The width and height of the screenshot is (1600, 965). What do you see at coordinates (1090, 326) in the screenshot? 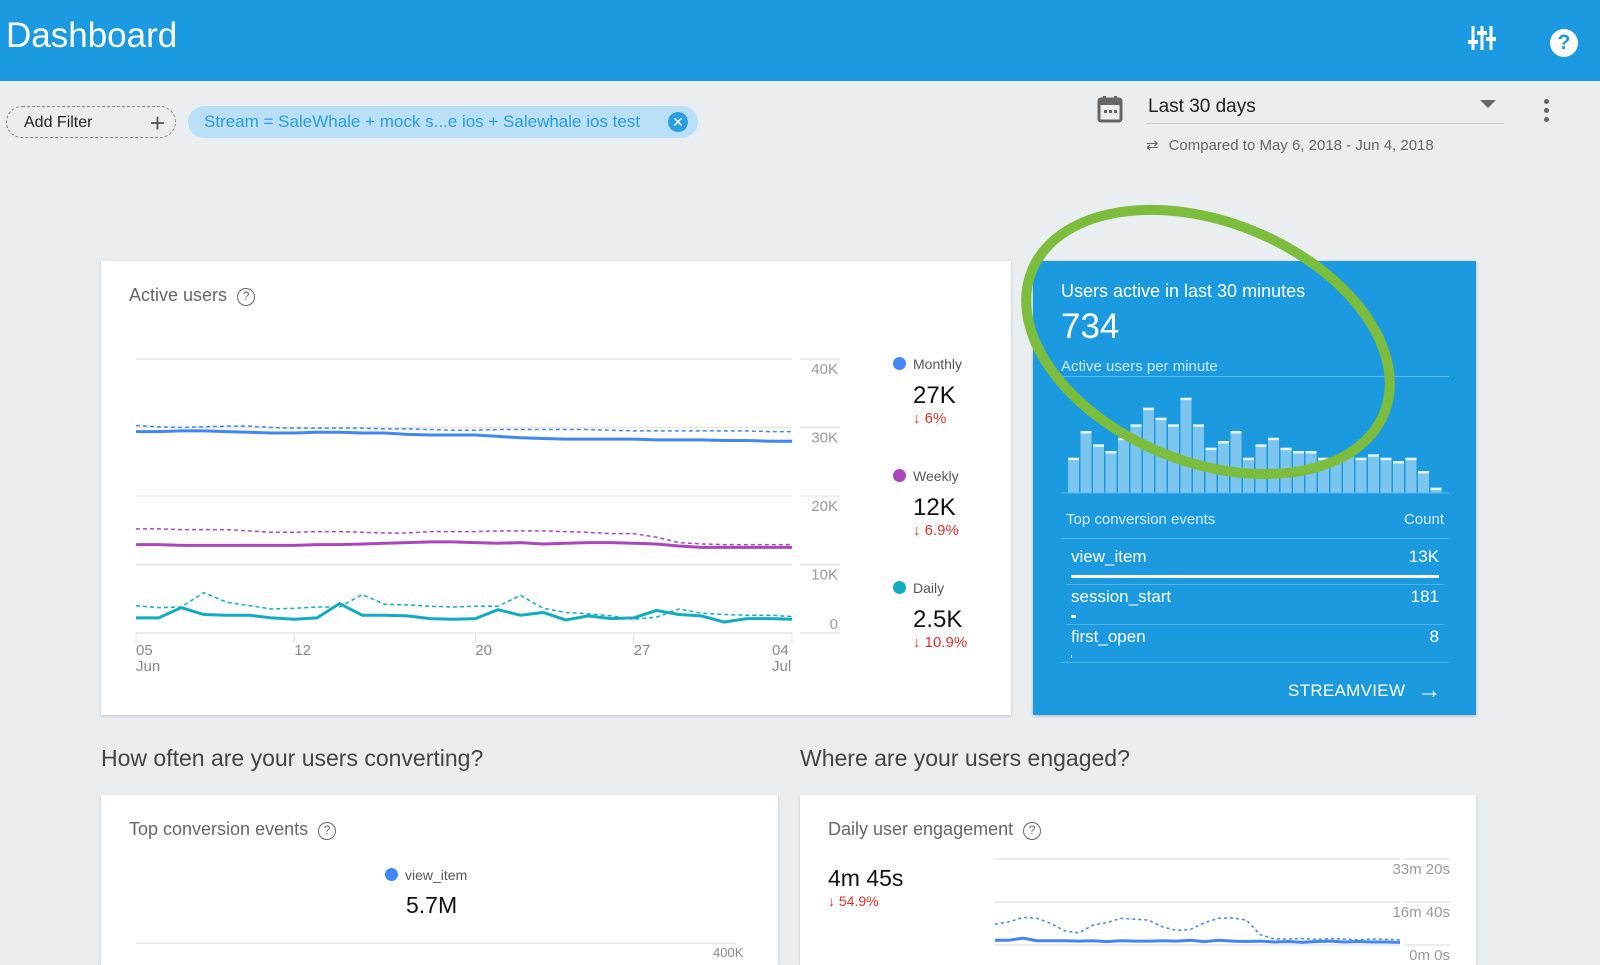
I see `realtime-value: 734` at bounding box center [1090, 326].